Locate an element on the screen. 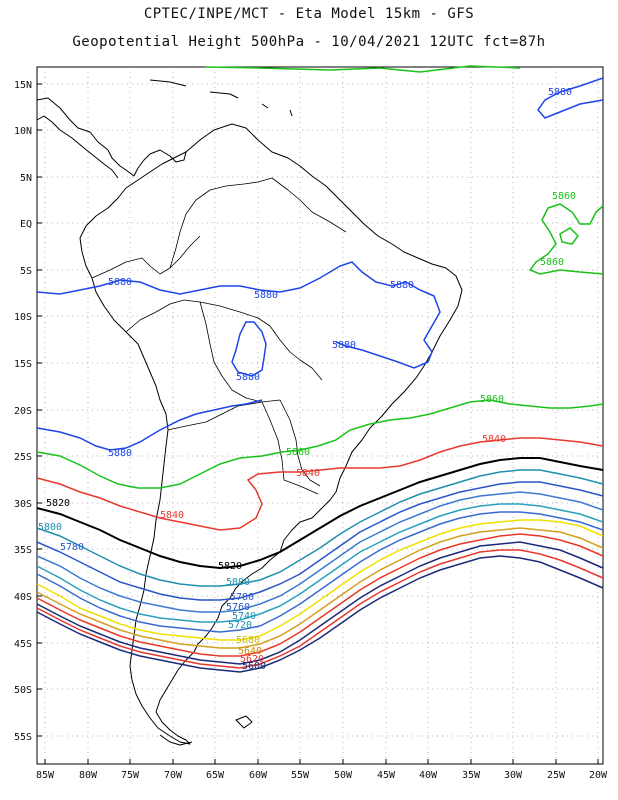  lon-label: 55W is located at coordinates (300, 775).